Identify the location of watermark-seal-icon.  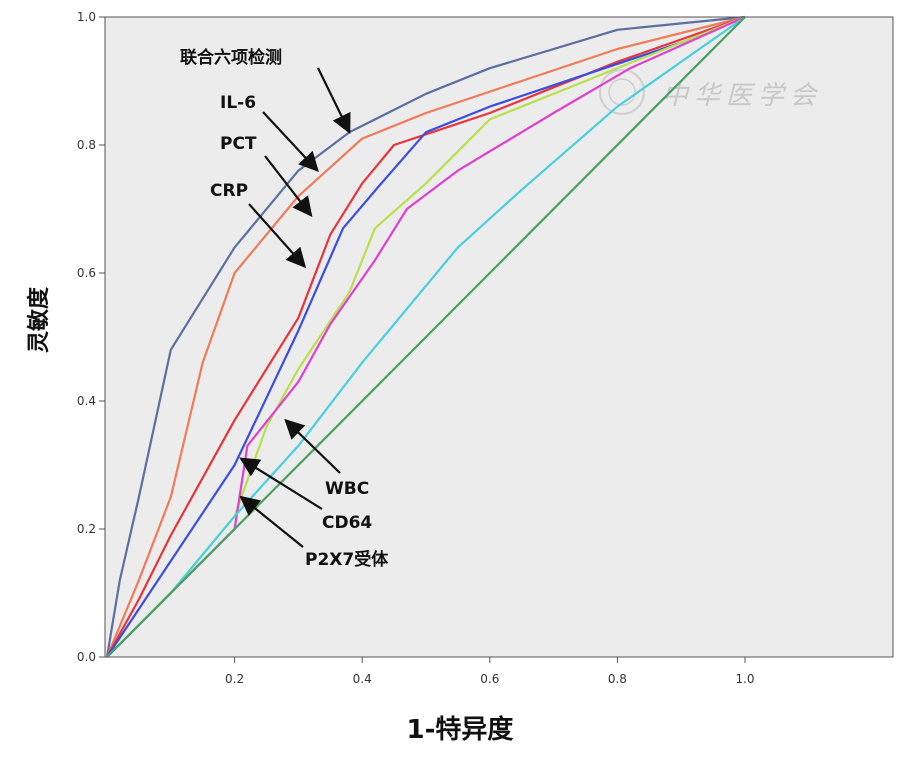
(622, 92).